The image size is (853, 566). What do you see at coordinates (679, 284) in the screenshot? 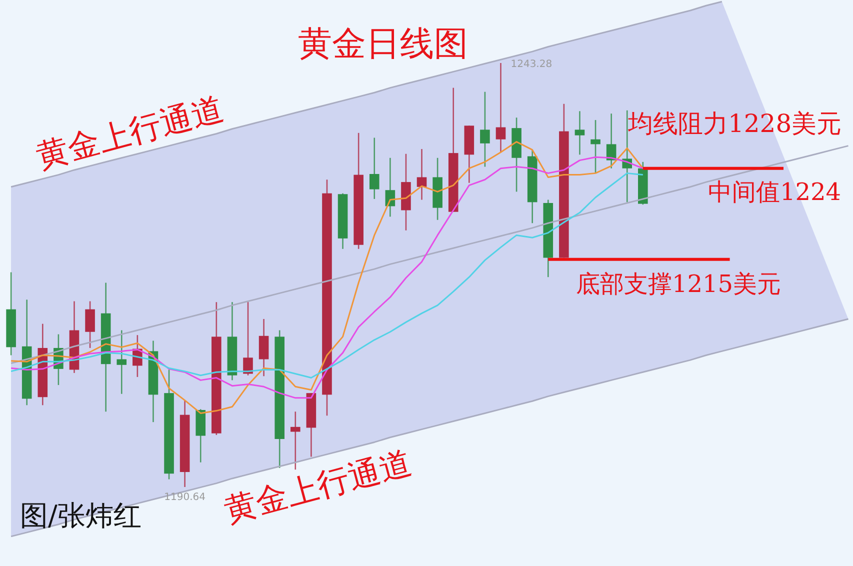
I see `annotation: 底部支撑1215美元` at bounding box center [679, 284].